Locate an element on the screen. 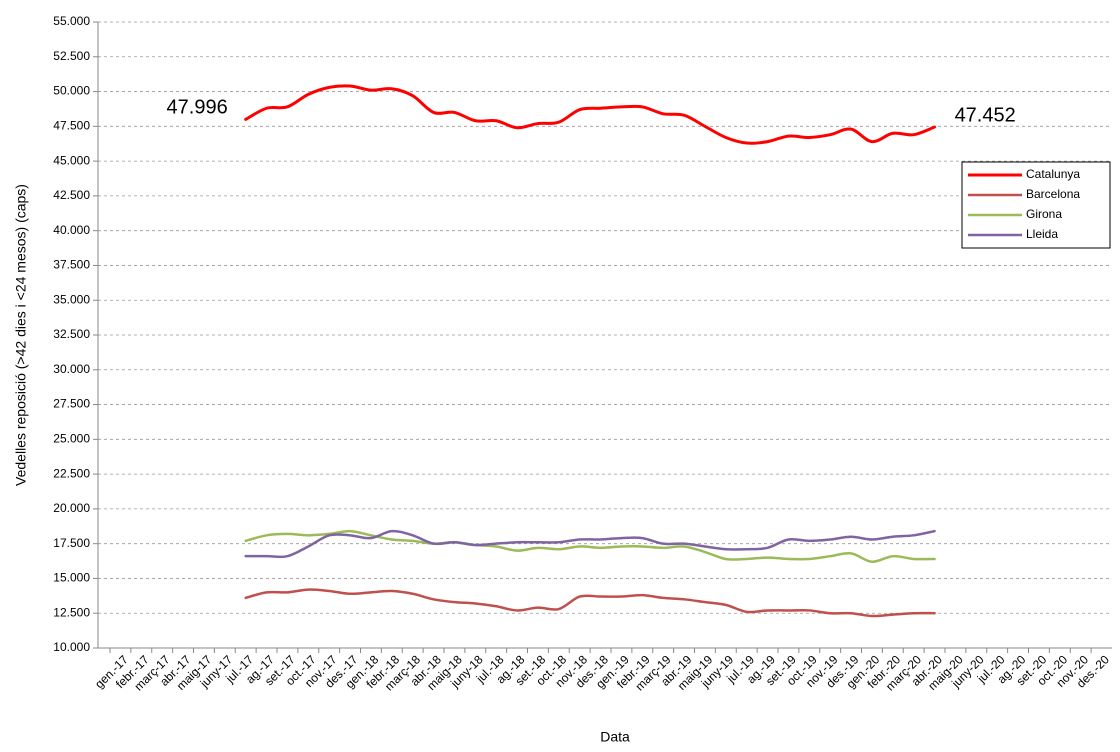  legend-label: Catalunya is located at coordinates (1053, 174).